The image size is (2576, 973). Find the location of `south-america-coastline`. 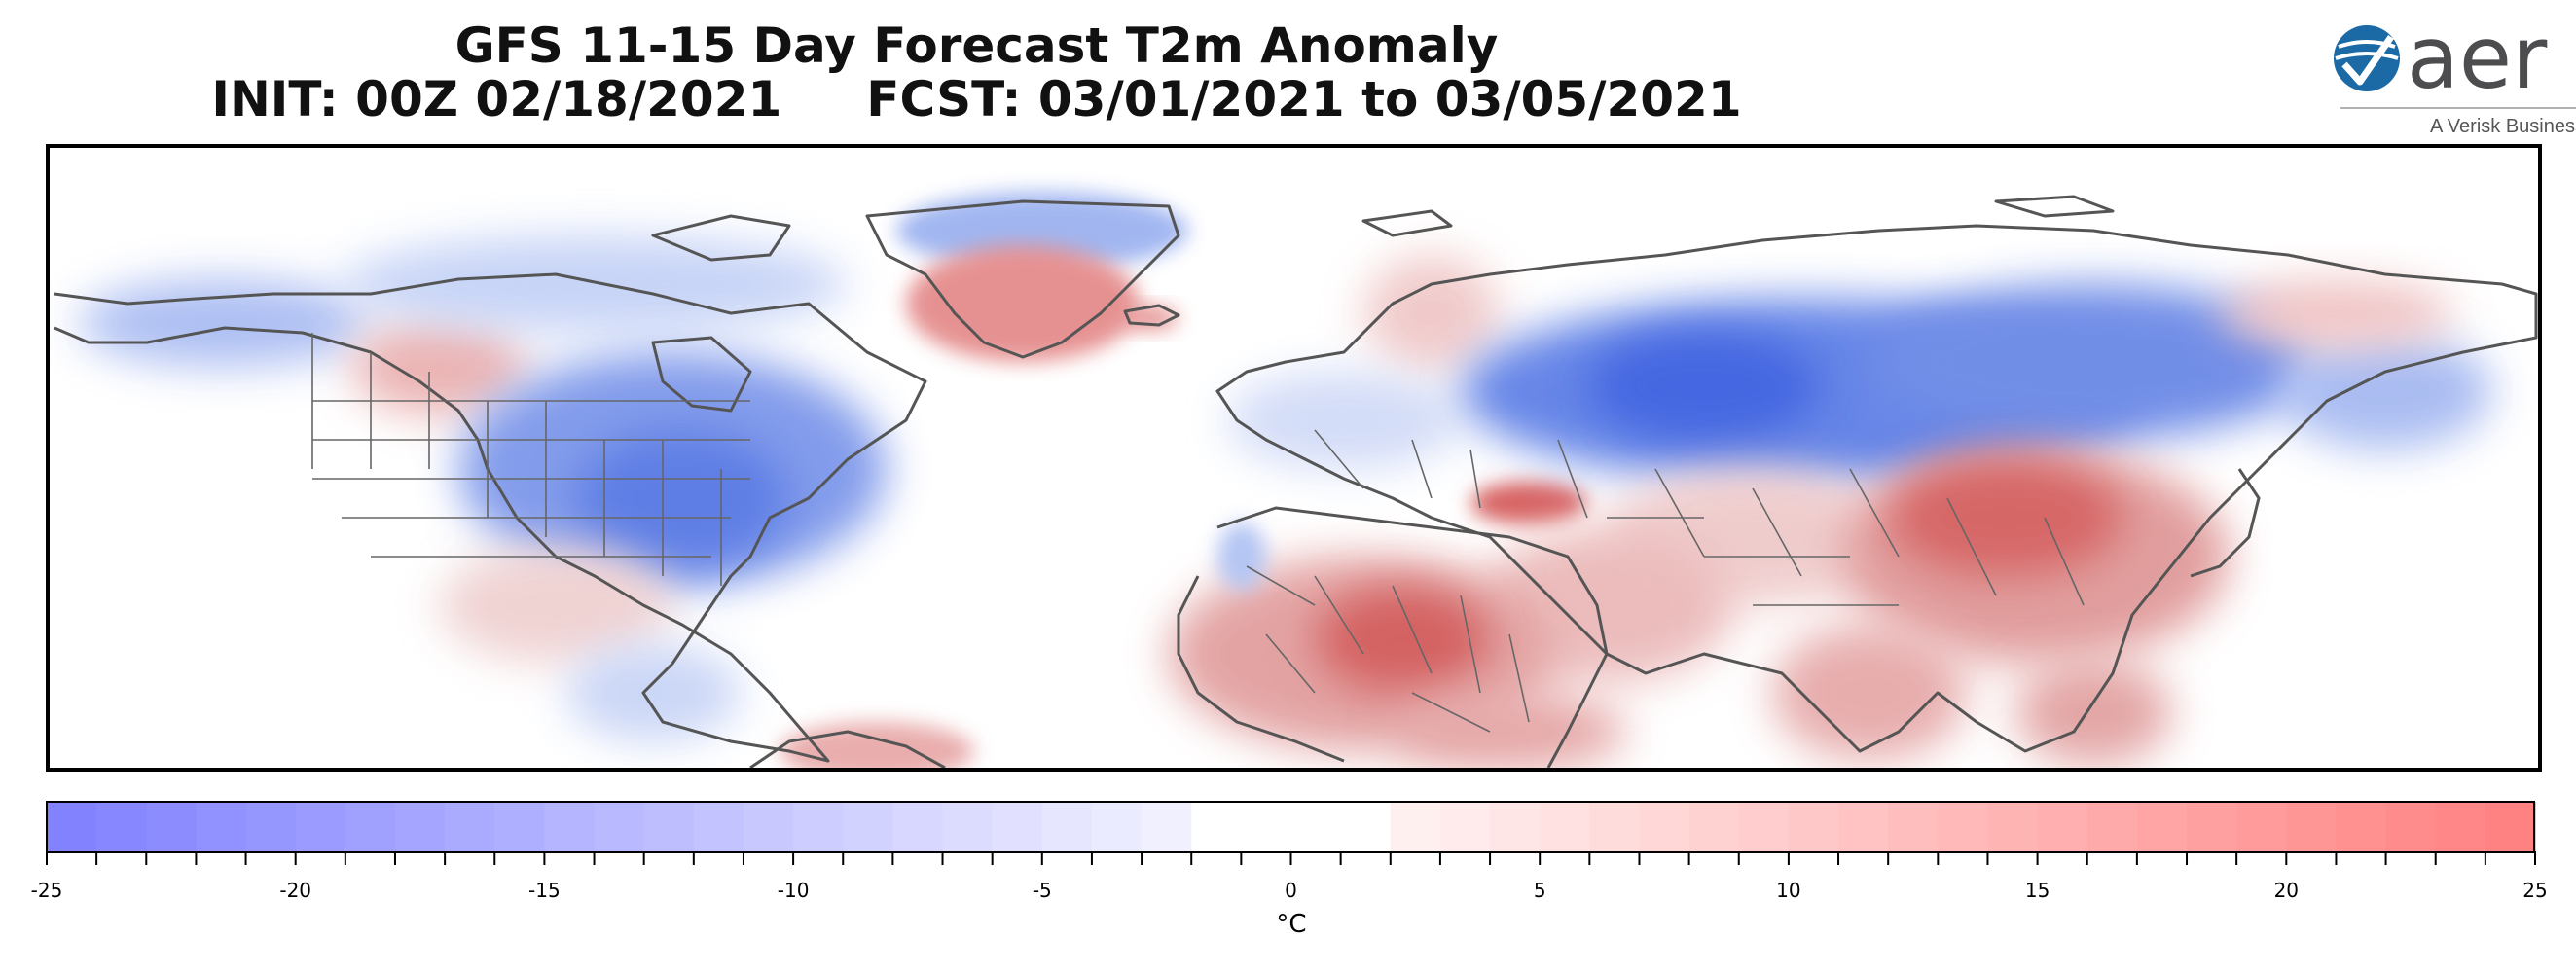

south-america-coastline is located at coordinates (847, 749).